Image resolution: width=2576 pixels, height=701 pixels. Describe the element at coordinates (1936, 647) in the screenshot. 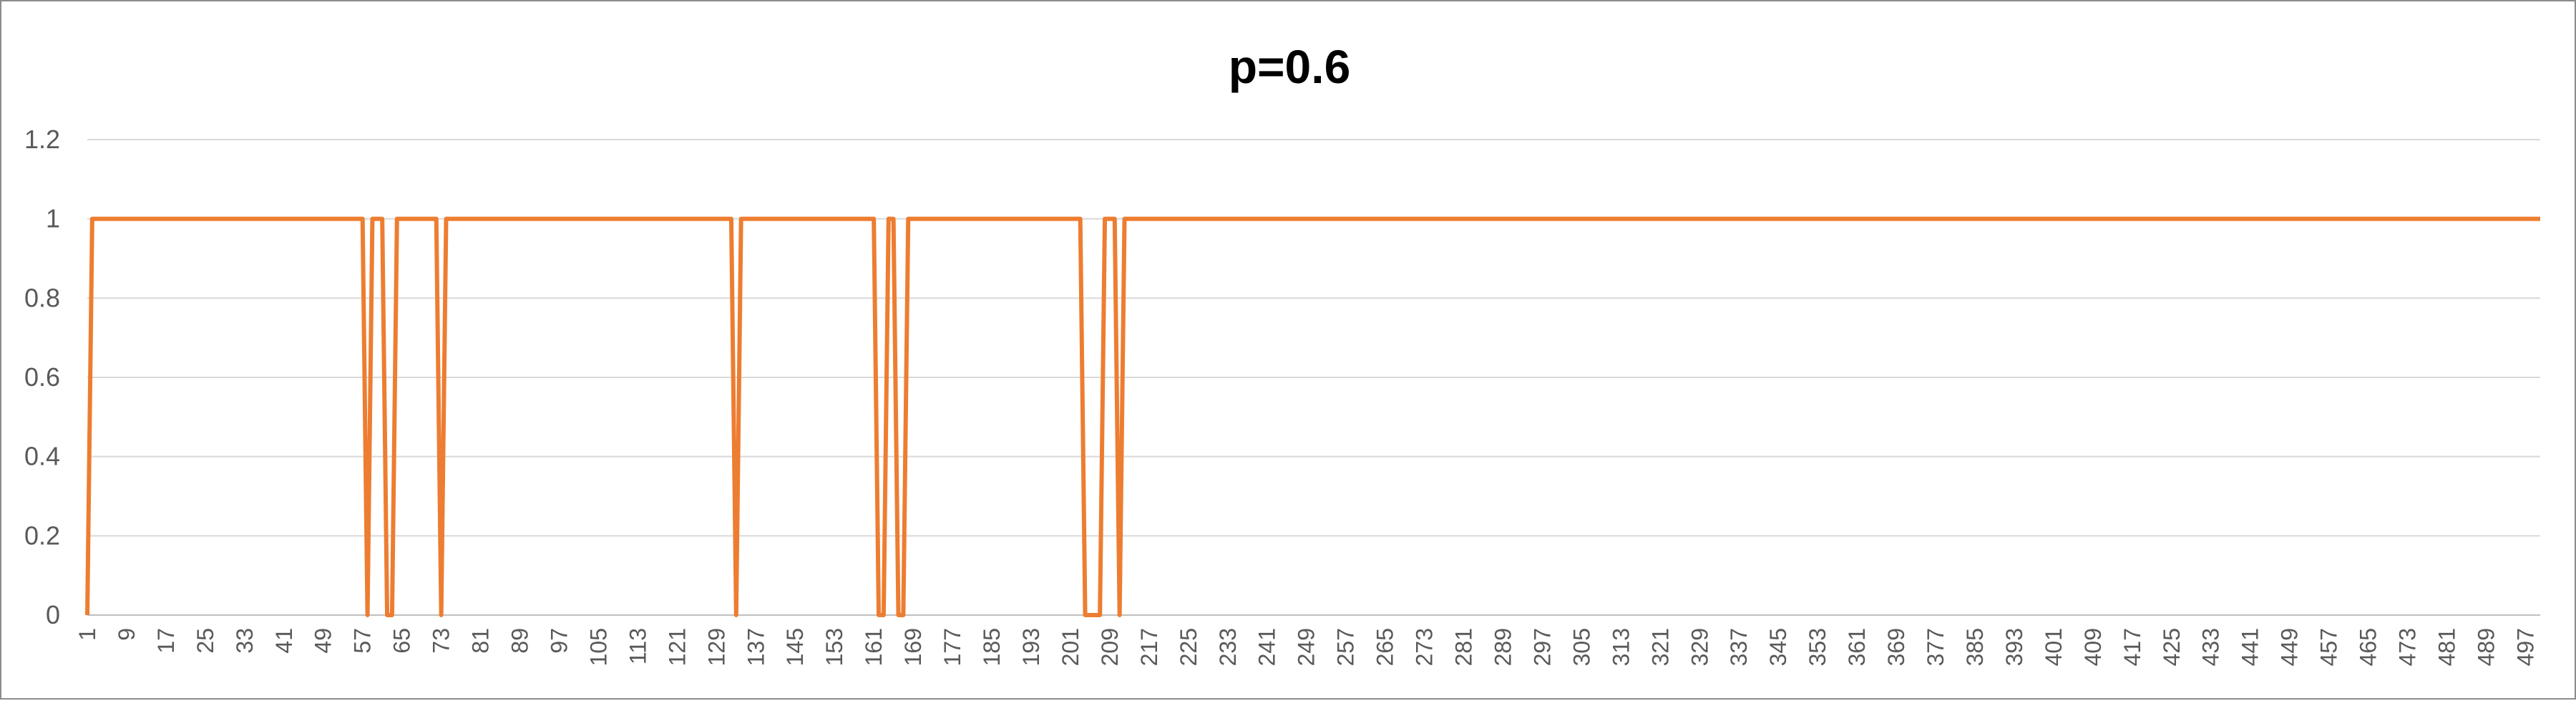

I see `x-tick-label: 377` at that location.